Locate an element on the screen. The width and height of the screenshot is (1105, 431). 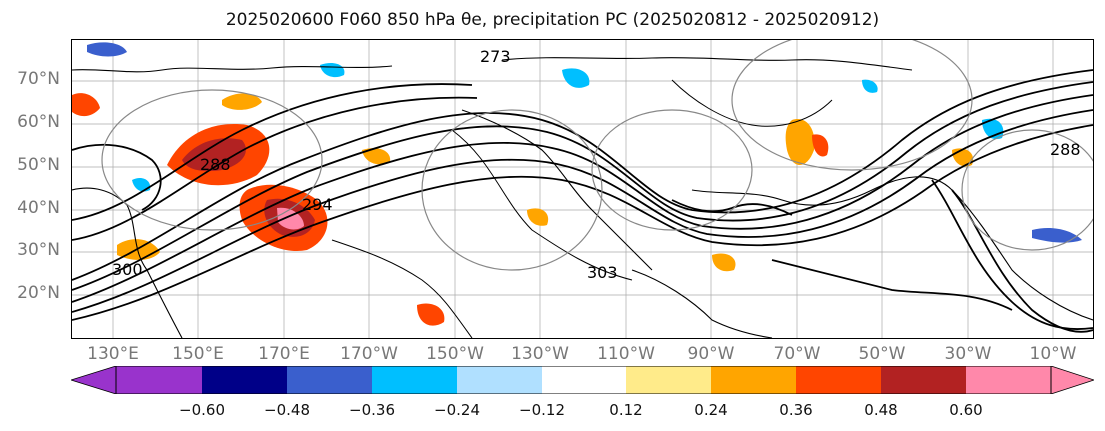
colorbar-tick: 0.60 is located at coordinates (966, 410).